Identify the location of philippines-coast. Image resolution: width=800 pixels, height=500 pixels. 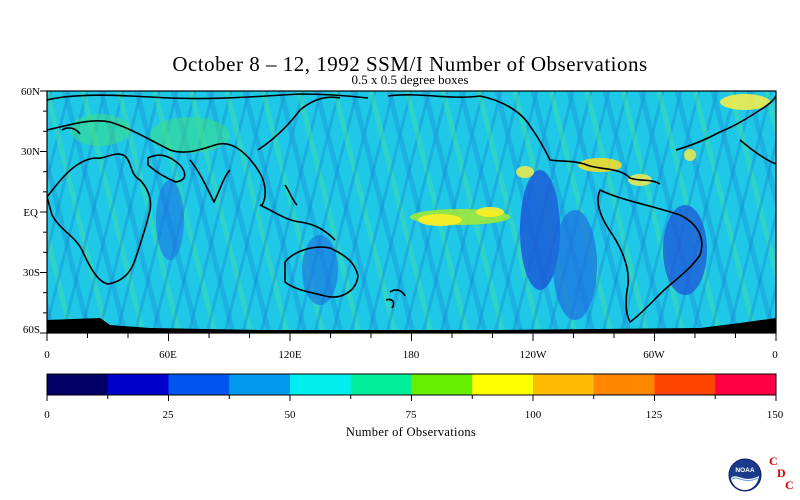
(291, 195).